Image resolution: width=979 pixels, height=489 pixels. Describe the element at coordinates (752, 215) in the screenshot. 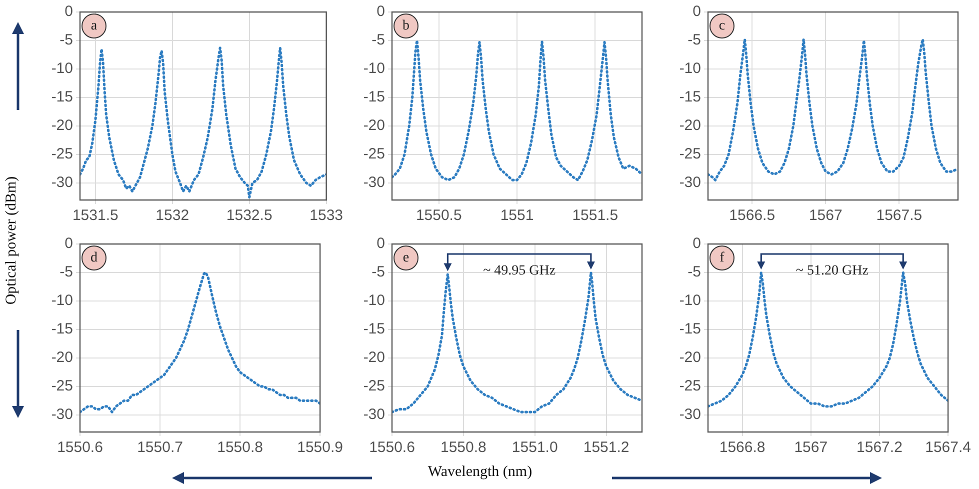

I see `x-tick-label: 1566.5` at that location.